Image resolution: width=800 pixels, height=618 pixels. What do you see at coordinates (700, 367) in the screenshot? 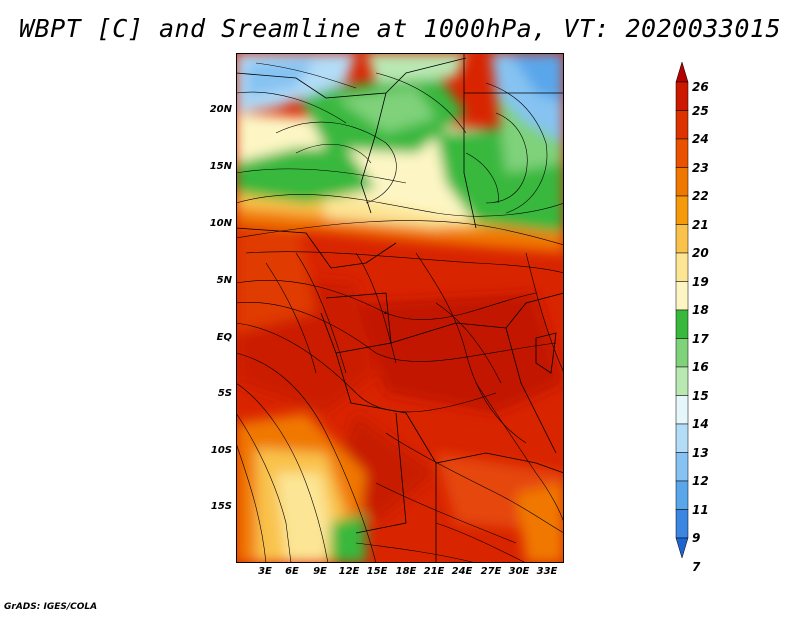
I see `colorbar-label-16: 16` at bounding box center [700, 367].